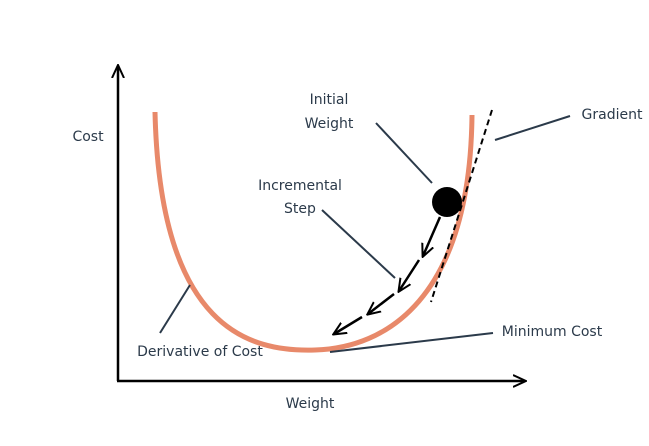 The image size is (649, 446). I want to click on y-axis-label: Cost, so click(88, 137).